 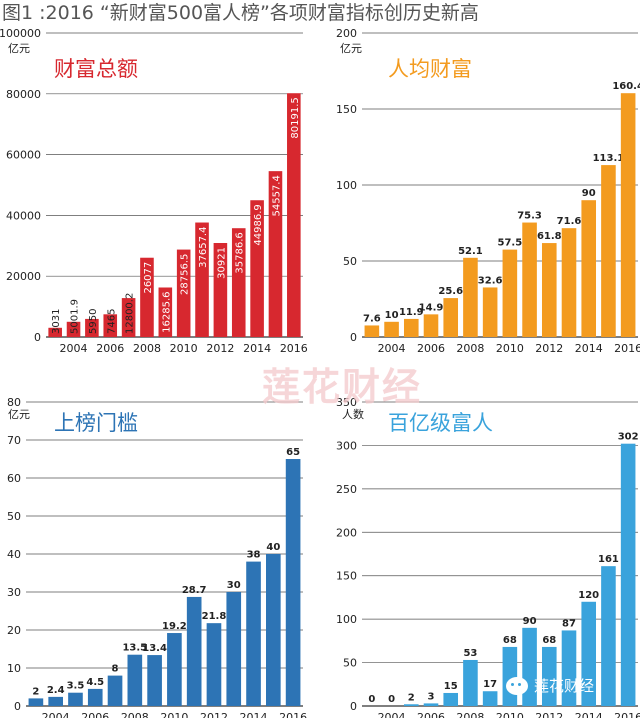 I want to click on bar-value-label: 11.9, so click(x=411, y=312).